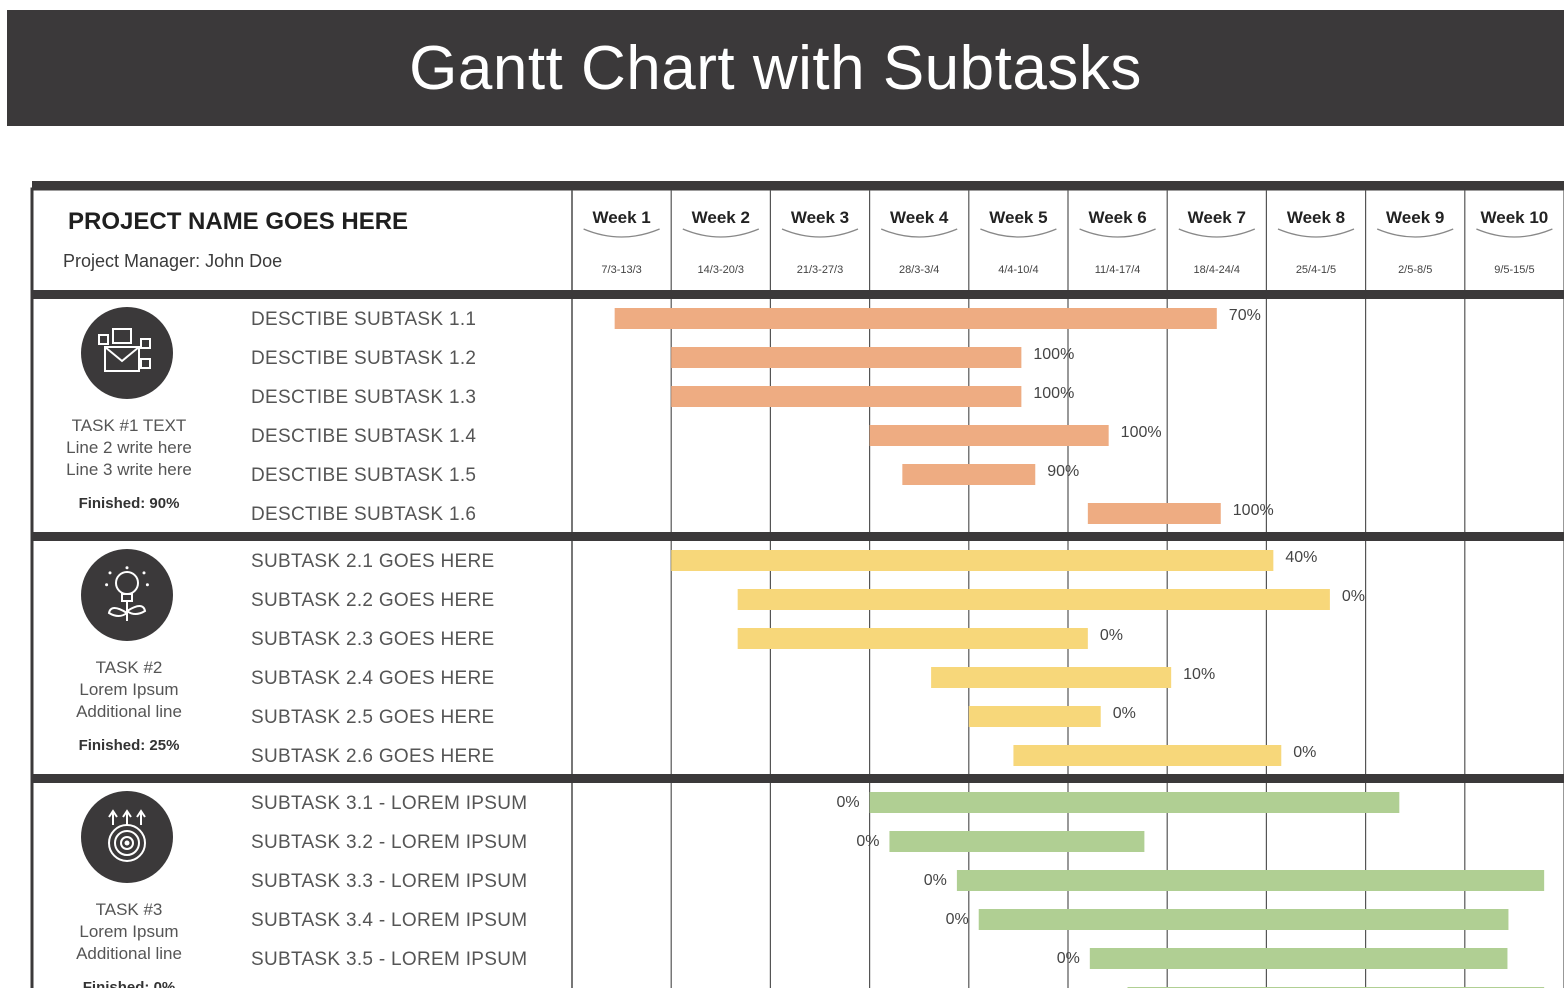 The width and height of the screenshot is (1564, 988). I want to click on lightbulb-plant-icon, so click(127, 595).